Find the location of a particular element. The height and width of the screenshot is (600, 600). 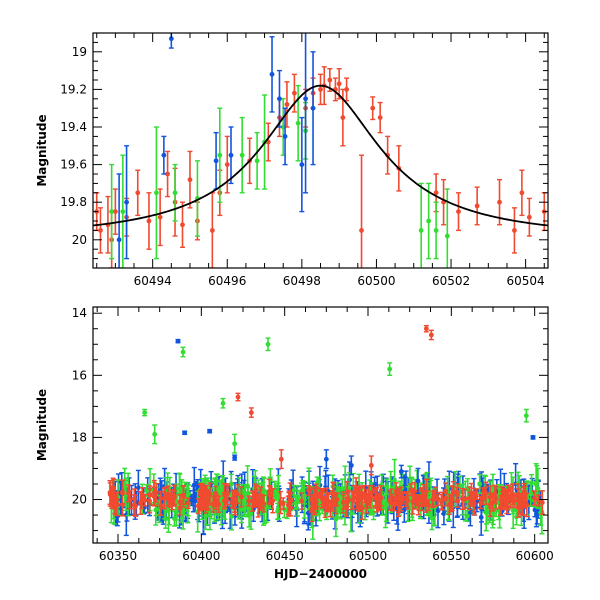

y-tick-label: 19 is located at coordinates (79, 52).